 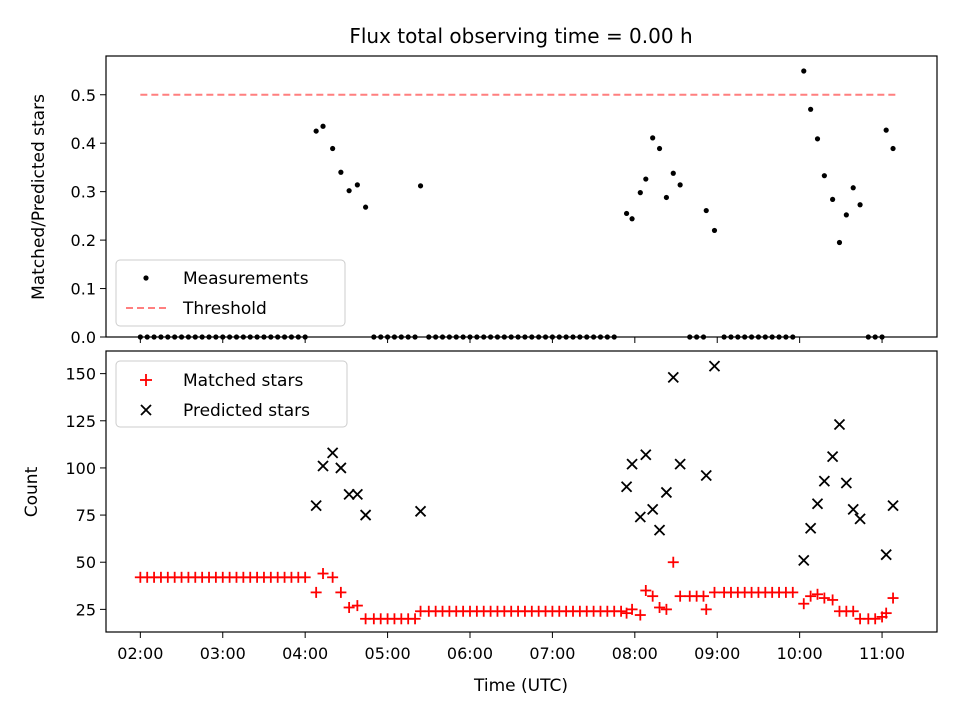 What do you see at coordinates (83, 240) in the screenshot?
I see `y-tick-label: 0.2` at bounding box center [83, 240].